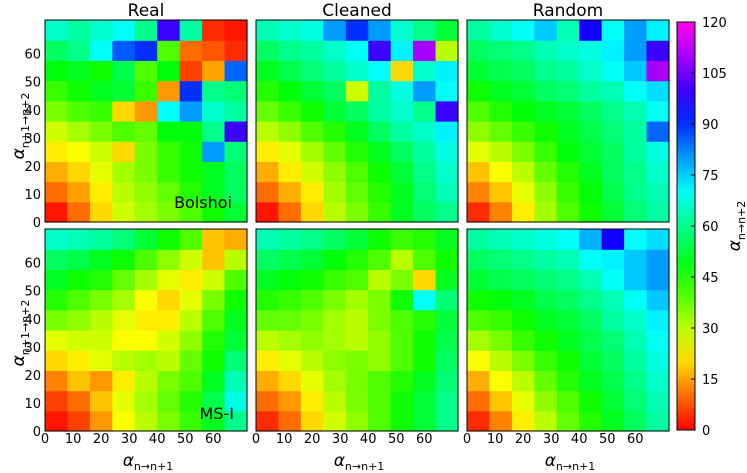 This screenshot has width=747, height=473. What do you see at coordinates (741, 220) in the screenshot?
I see `colorbar-label-sub: n→n+2` at bounding box center [741, 220].